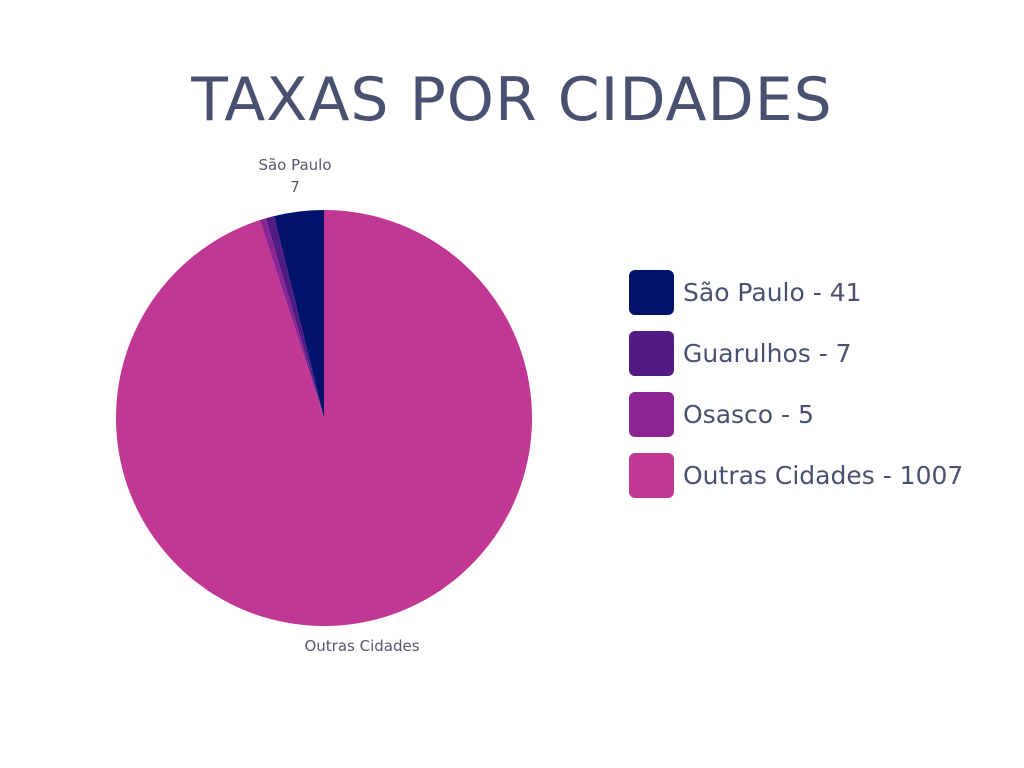  I want to click on pie-slice-sao-paulo, so click(298, 314).